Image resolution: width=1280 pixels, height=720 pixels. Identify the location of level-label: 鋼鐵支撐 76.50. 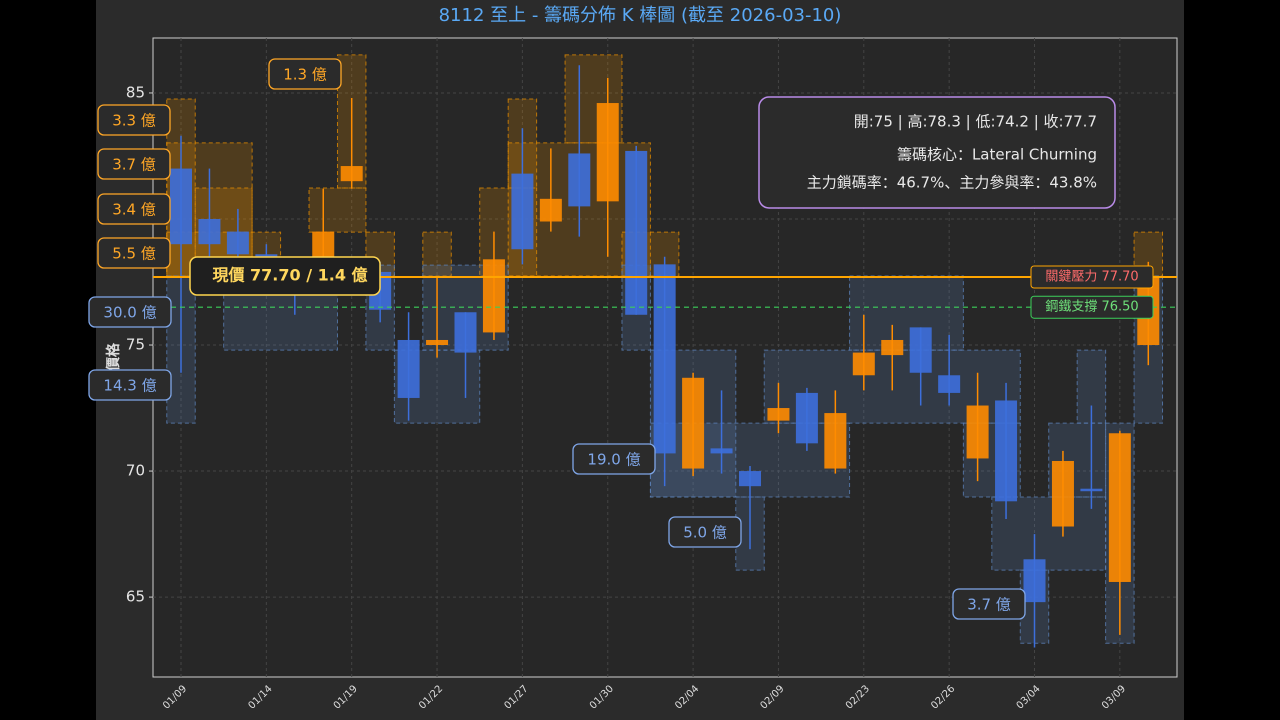
(1091, 307).